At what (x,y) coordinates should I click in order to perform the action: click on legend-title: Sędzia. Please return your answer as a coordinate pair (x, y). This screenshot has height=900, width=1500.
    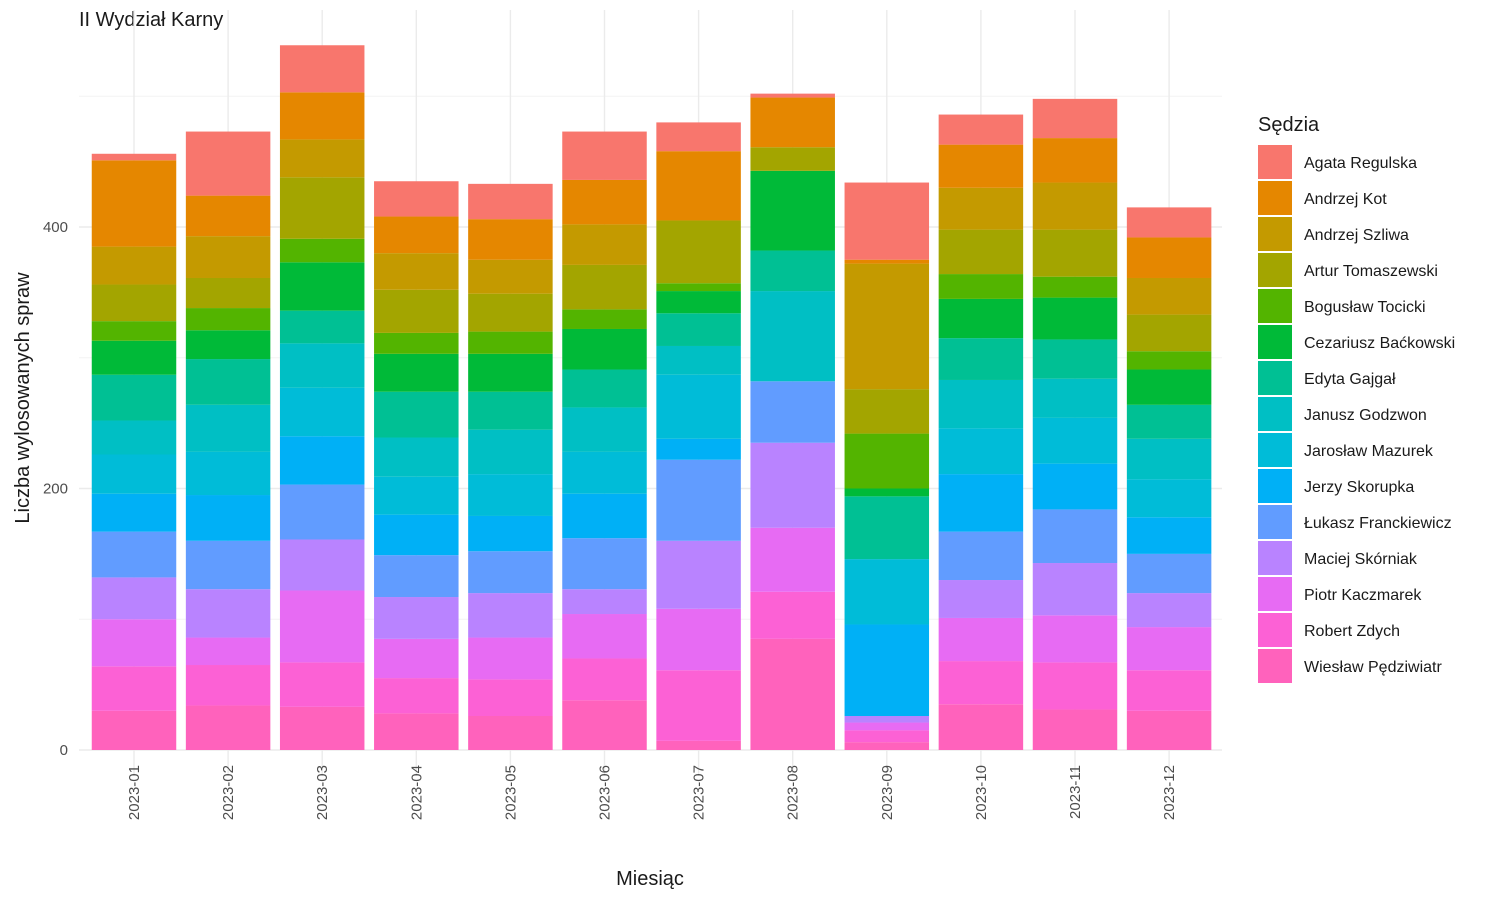
    Looking at the image, I should click on (1289, 125).